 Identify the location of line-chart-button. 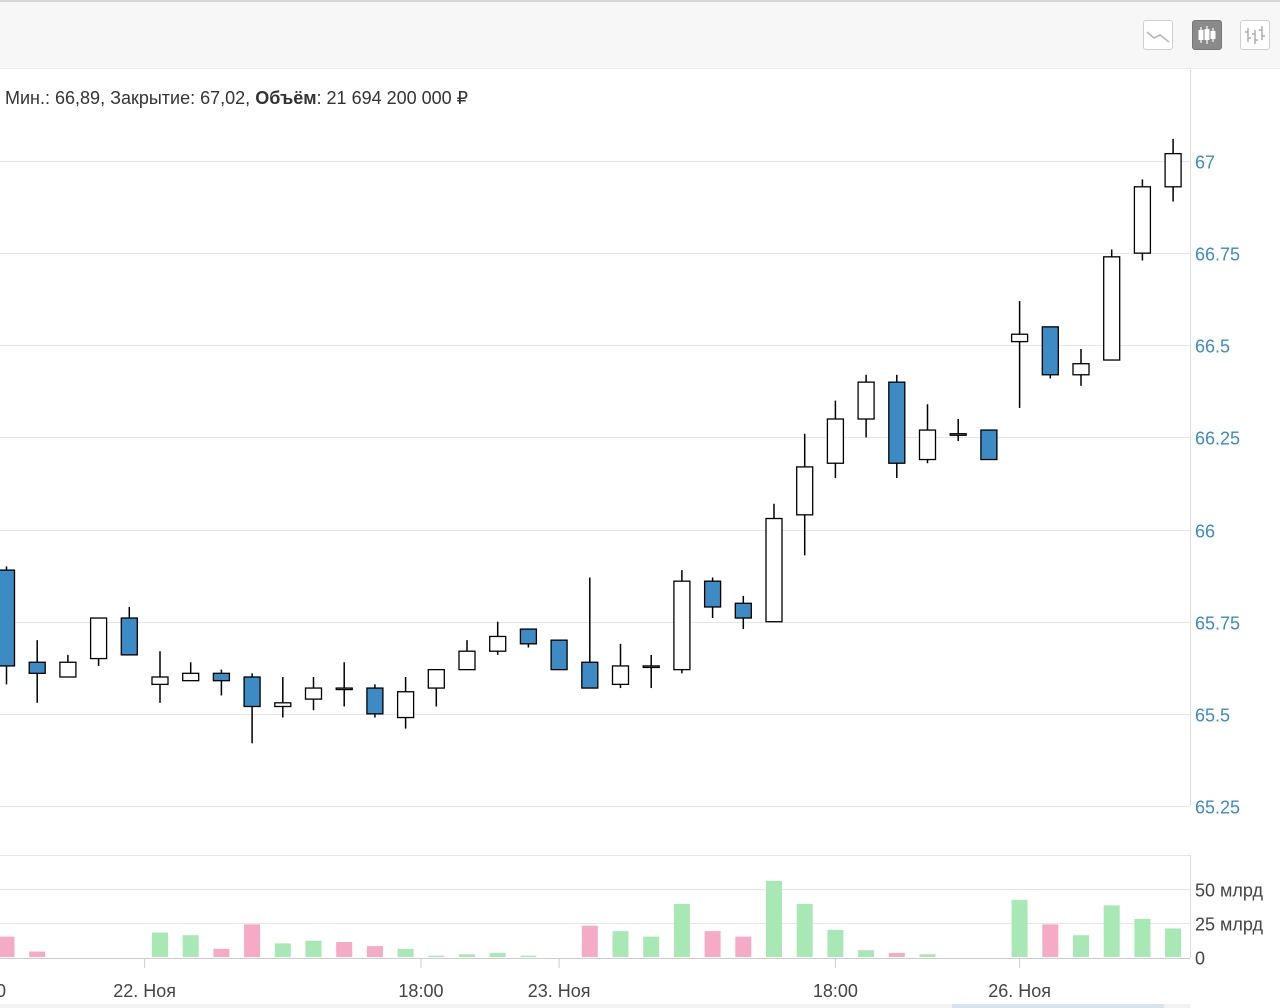
(1158, 35).